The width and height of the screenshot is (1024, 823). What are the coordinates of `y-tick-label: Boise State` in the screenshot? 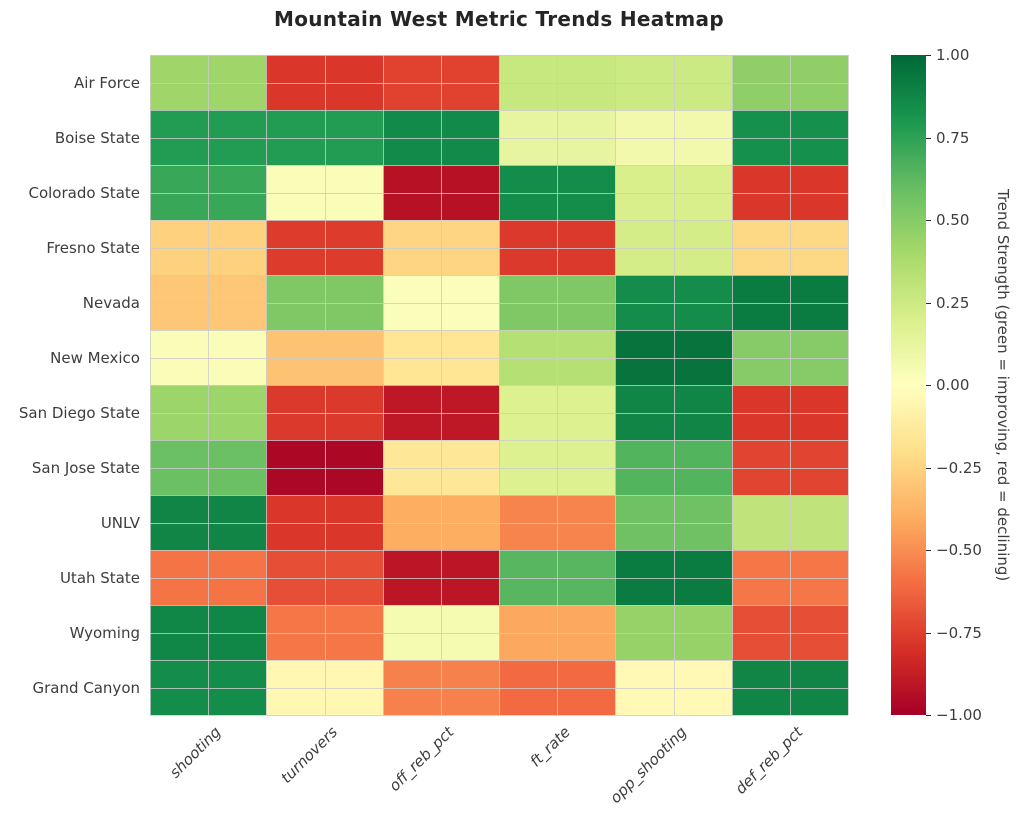 It's located at (97, 138).